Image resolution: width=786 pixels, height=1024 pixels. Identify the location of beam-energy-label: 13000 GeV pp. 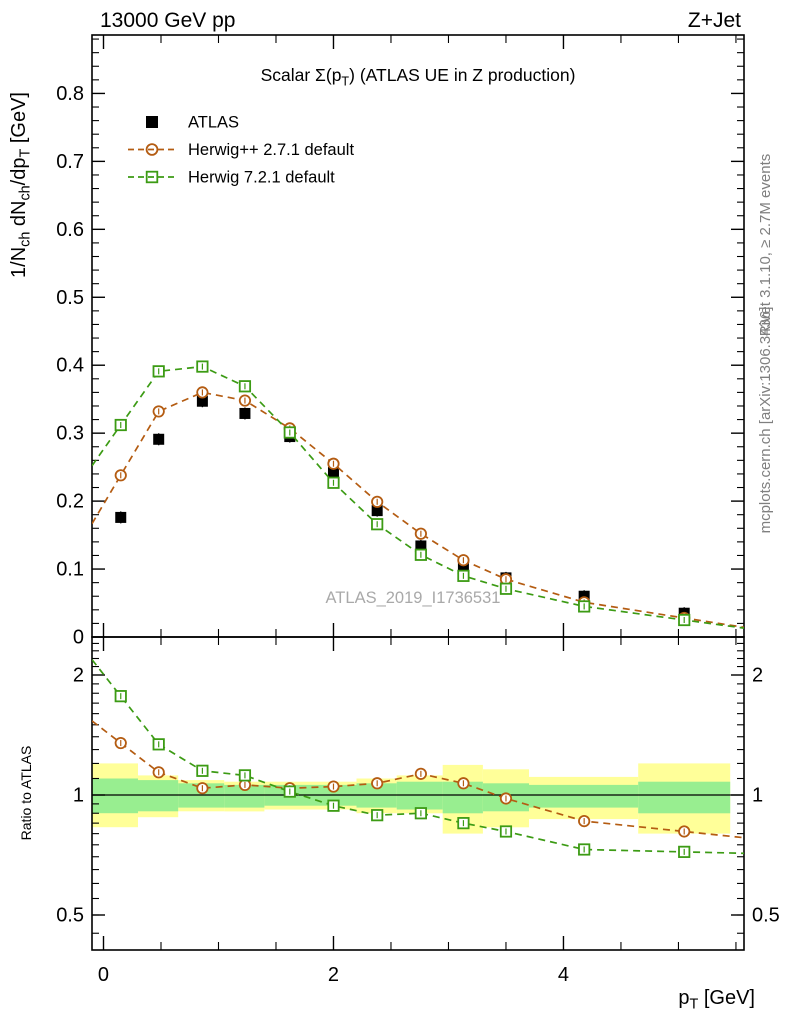
(167, 20).